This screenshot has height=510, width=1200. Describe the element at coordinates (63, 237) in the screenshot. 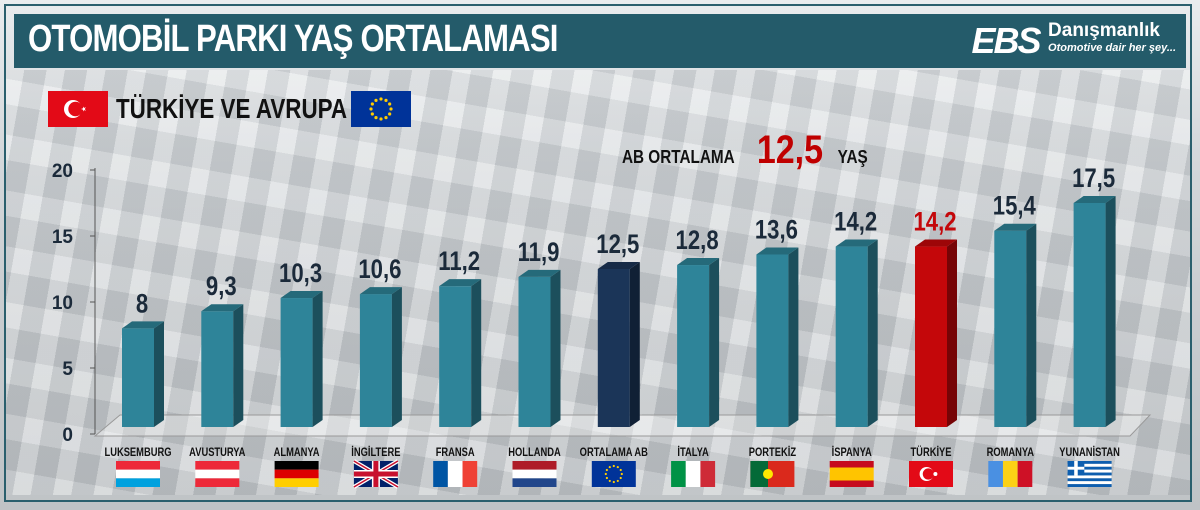

I see `y-tick-label: 15` at that location.